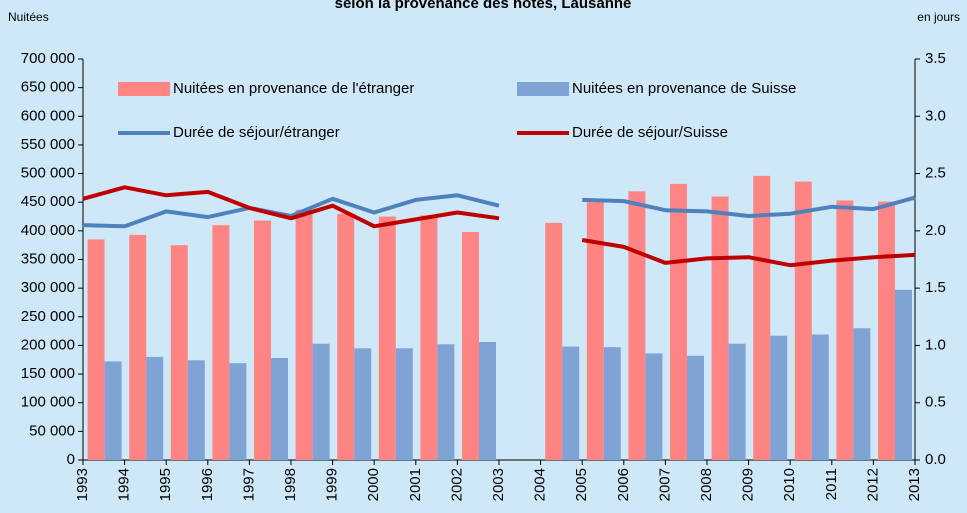 The width and height of the screenshot is (967, 513). What do you see at coordinates (789, 484) in the screenshot?
I see `x-tick-label: 2010` at bounding box center [789, 484].